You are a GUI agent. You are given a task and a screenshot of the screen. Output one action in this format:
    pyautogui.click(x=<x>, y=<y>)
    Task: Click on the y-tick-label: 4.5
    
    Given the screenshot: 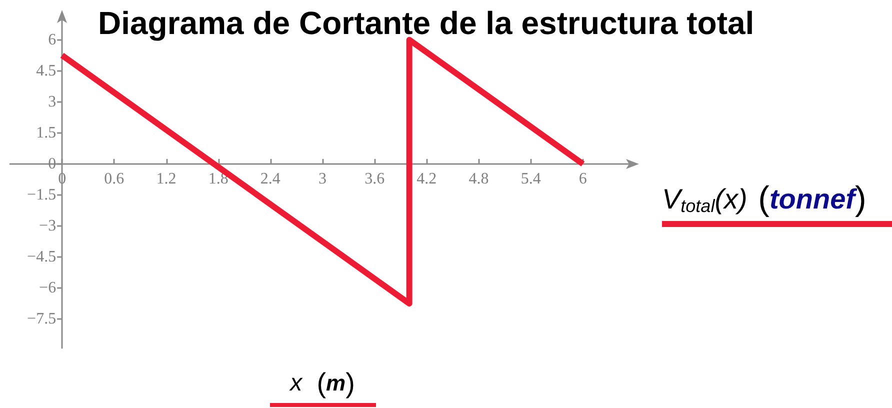 What is the action you would take?
    pyautogui.click(x=46, y=71)
    